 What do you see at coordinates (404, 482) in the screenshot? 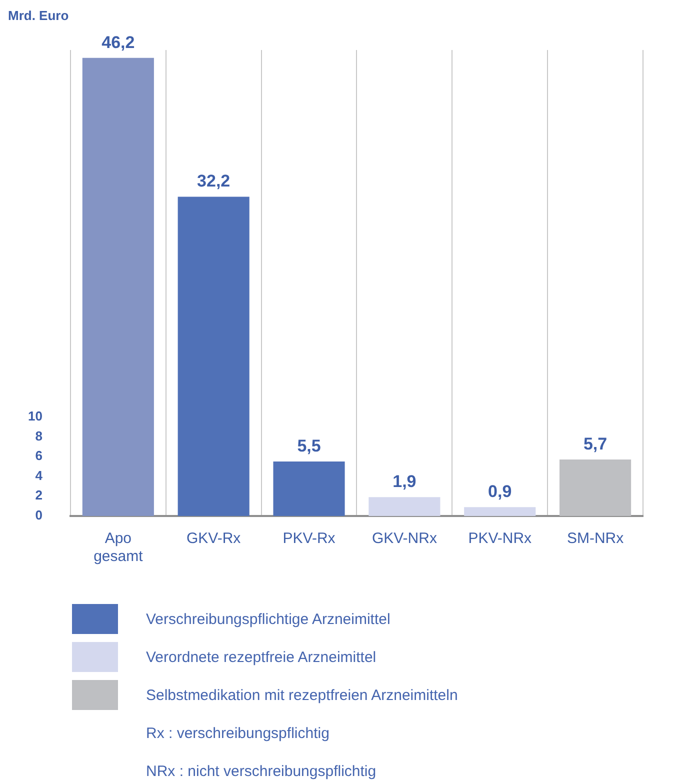
I see `data-label: 1,9` at bounding box center [404, 482].